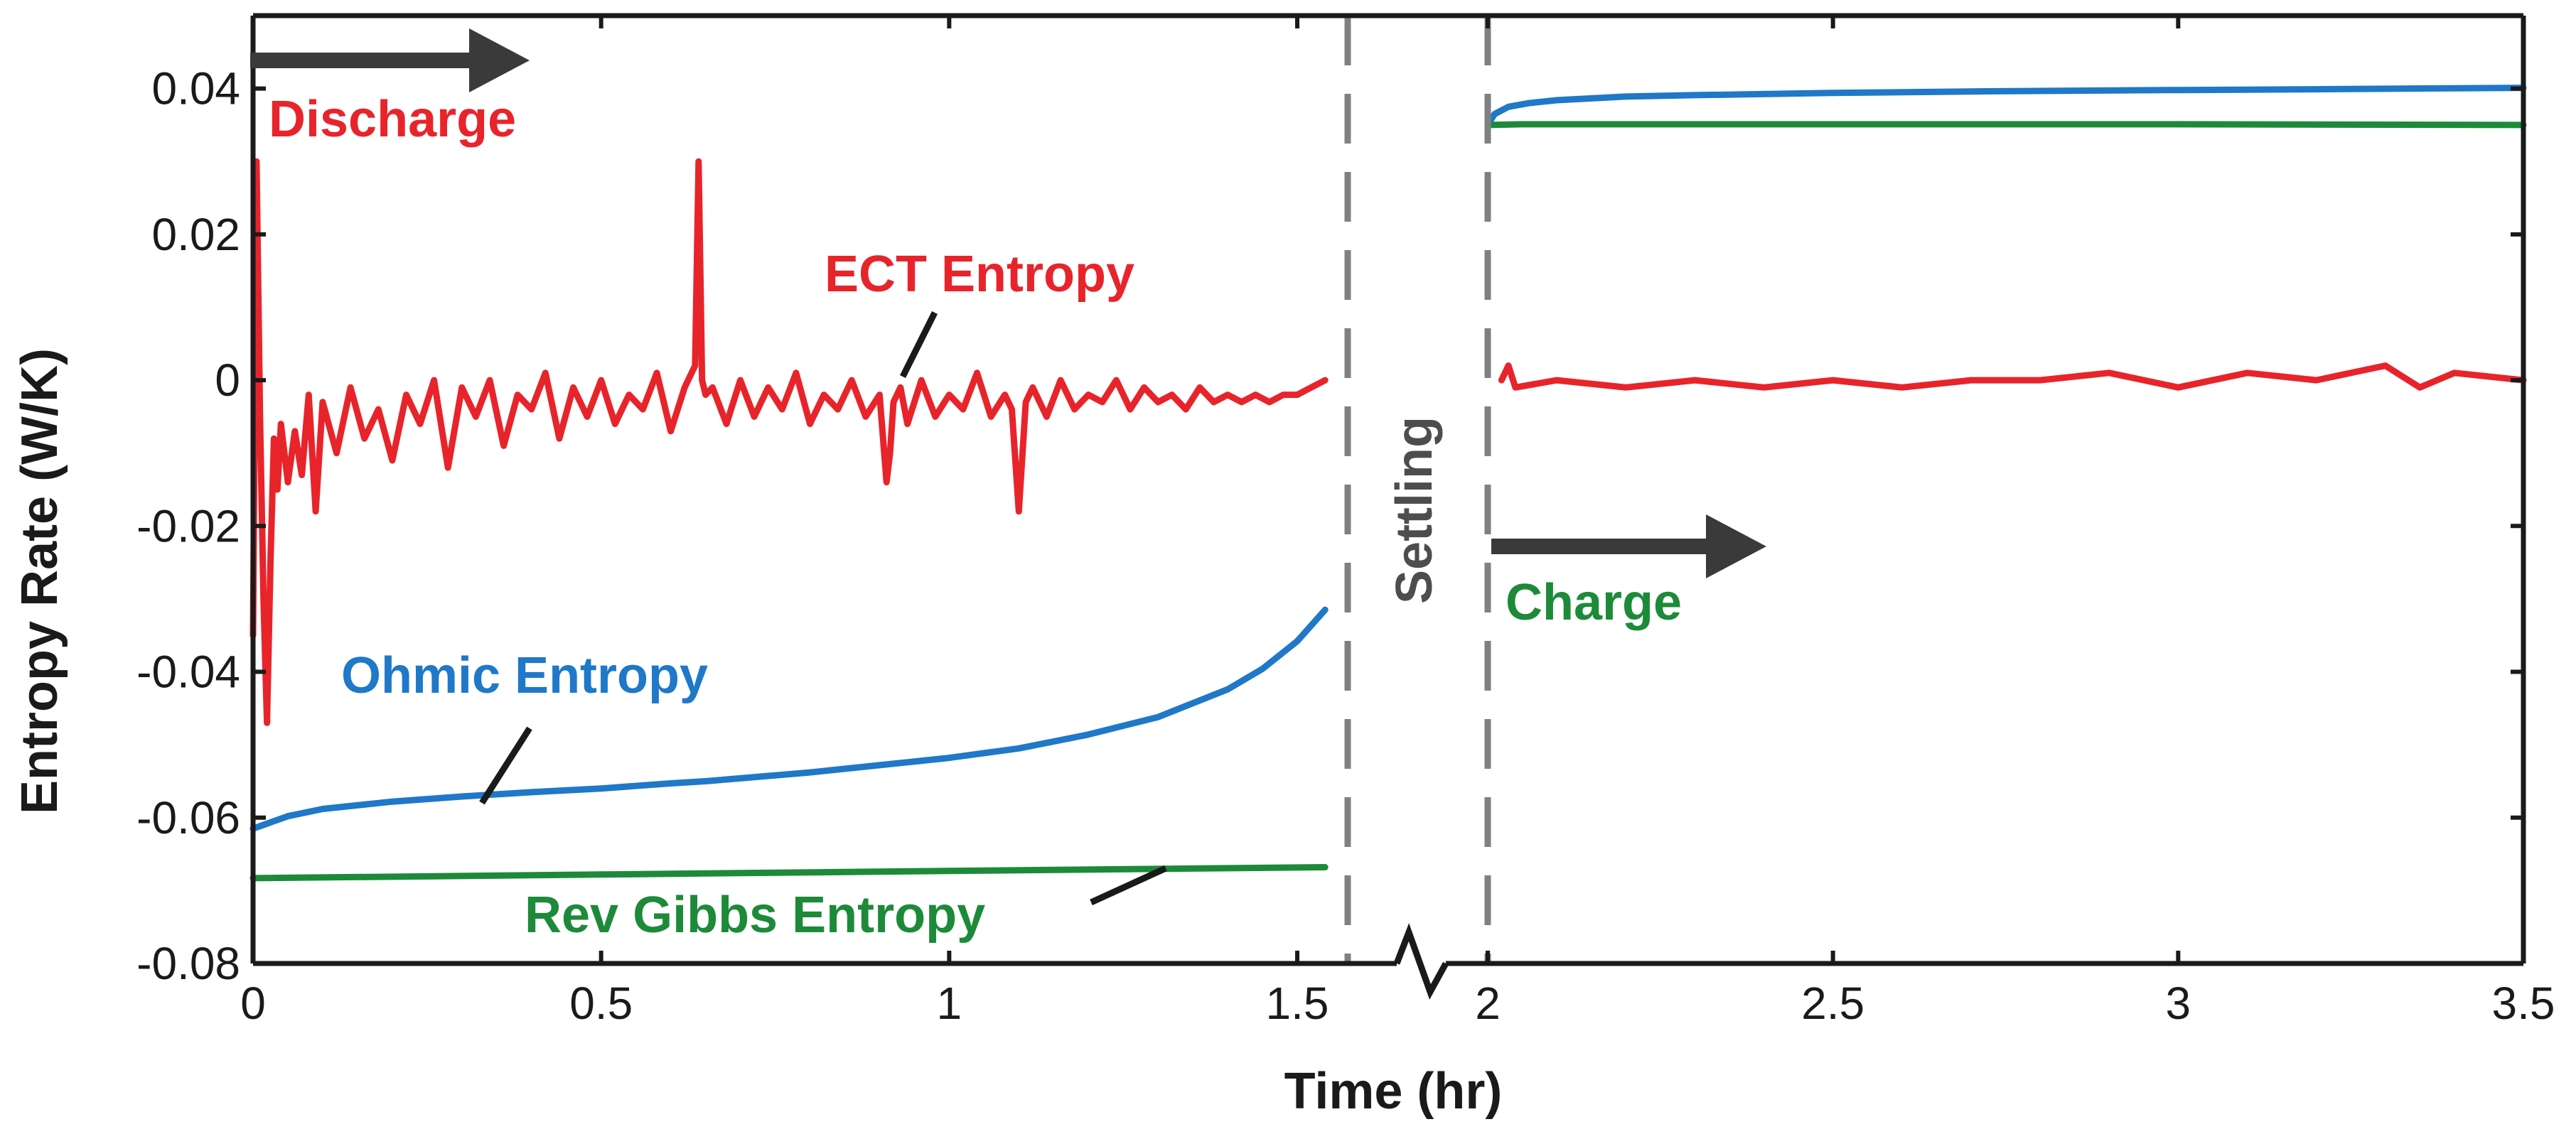 This screenshot has width=2576, height=1134. Describe the element at coordinates (392, 119) in the screenshot. I see `discharge-label: Discharge` at that location.